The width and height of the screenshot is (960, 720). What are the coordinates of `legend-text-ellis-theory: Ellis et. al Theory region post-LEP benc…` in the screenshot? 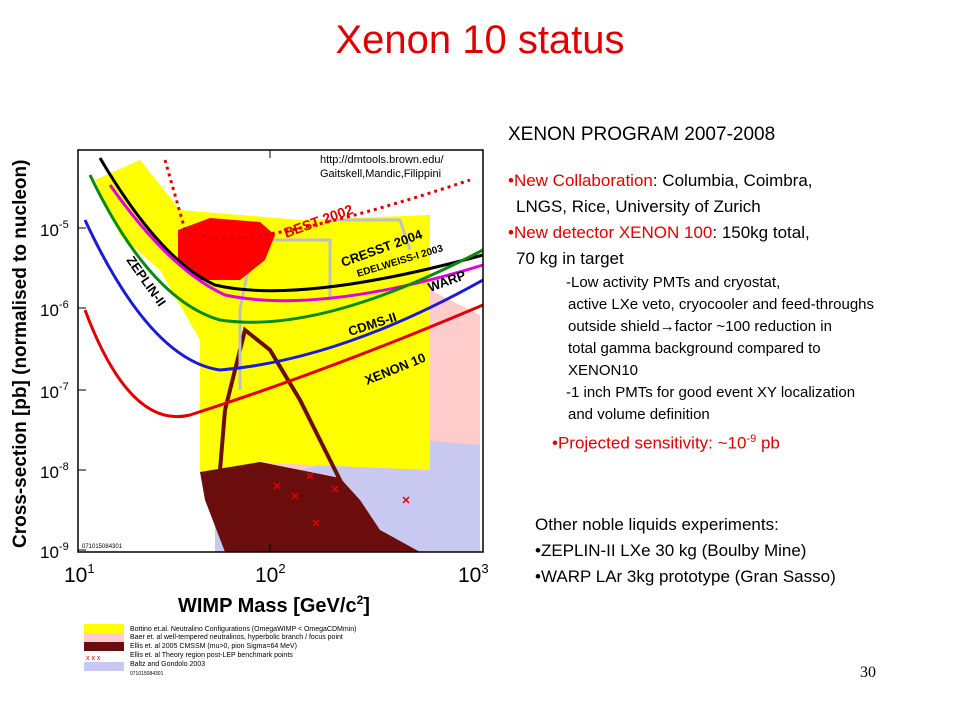 It's located at (211, 655).